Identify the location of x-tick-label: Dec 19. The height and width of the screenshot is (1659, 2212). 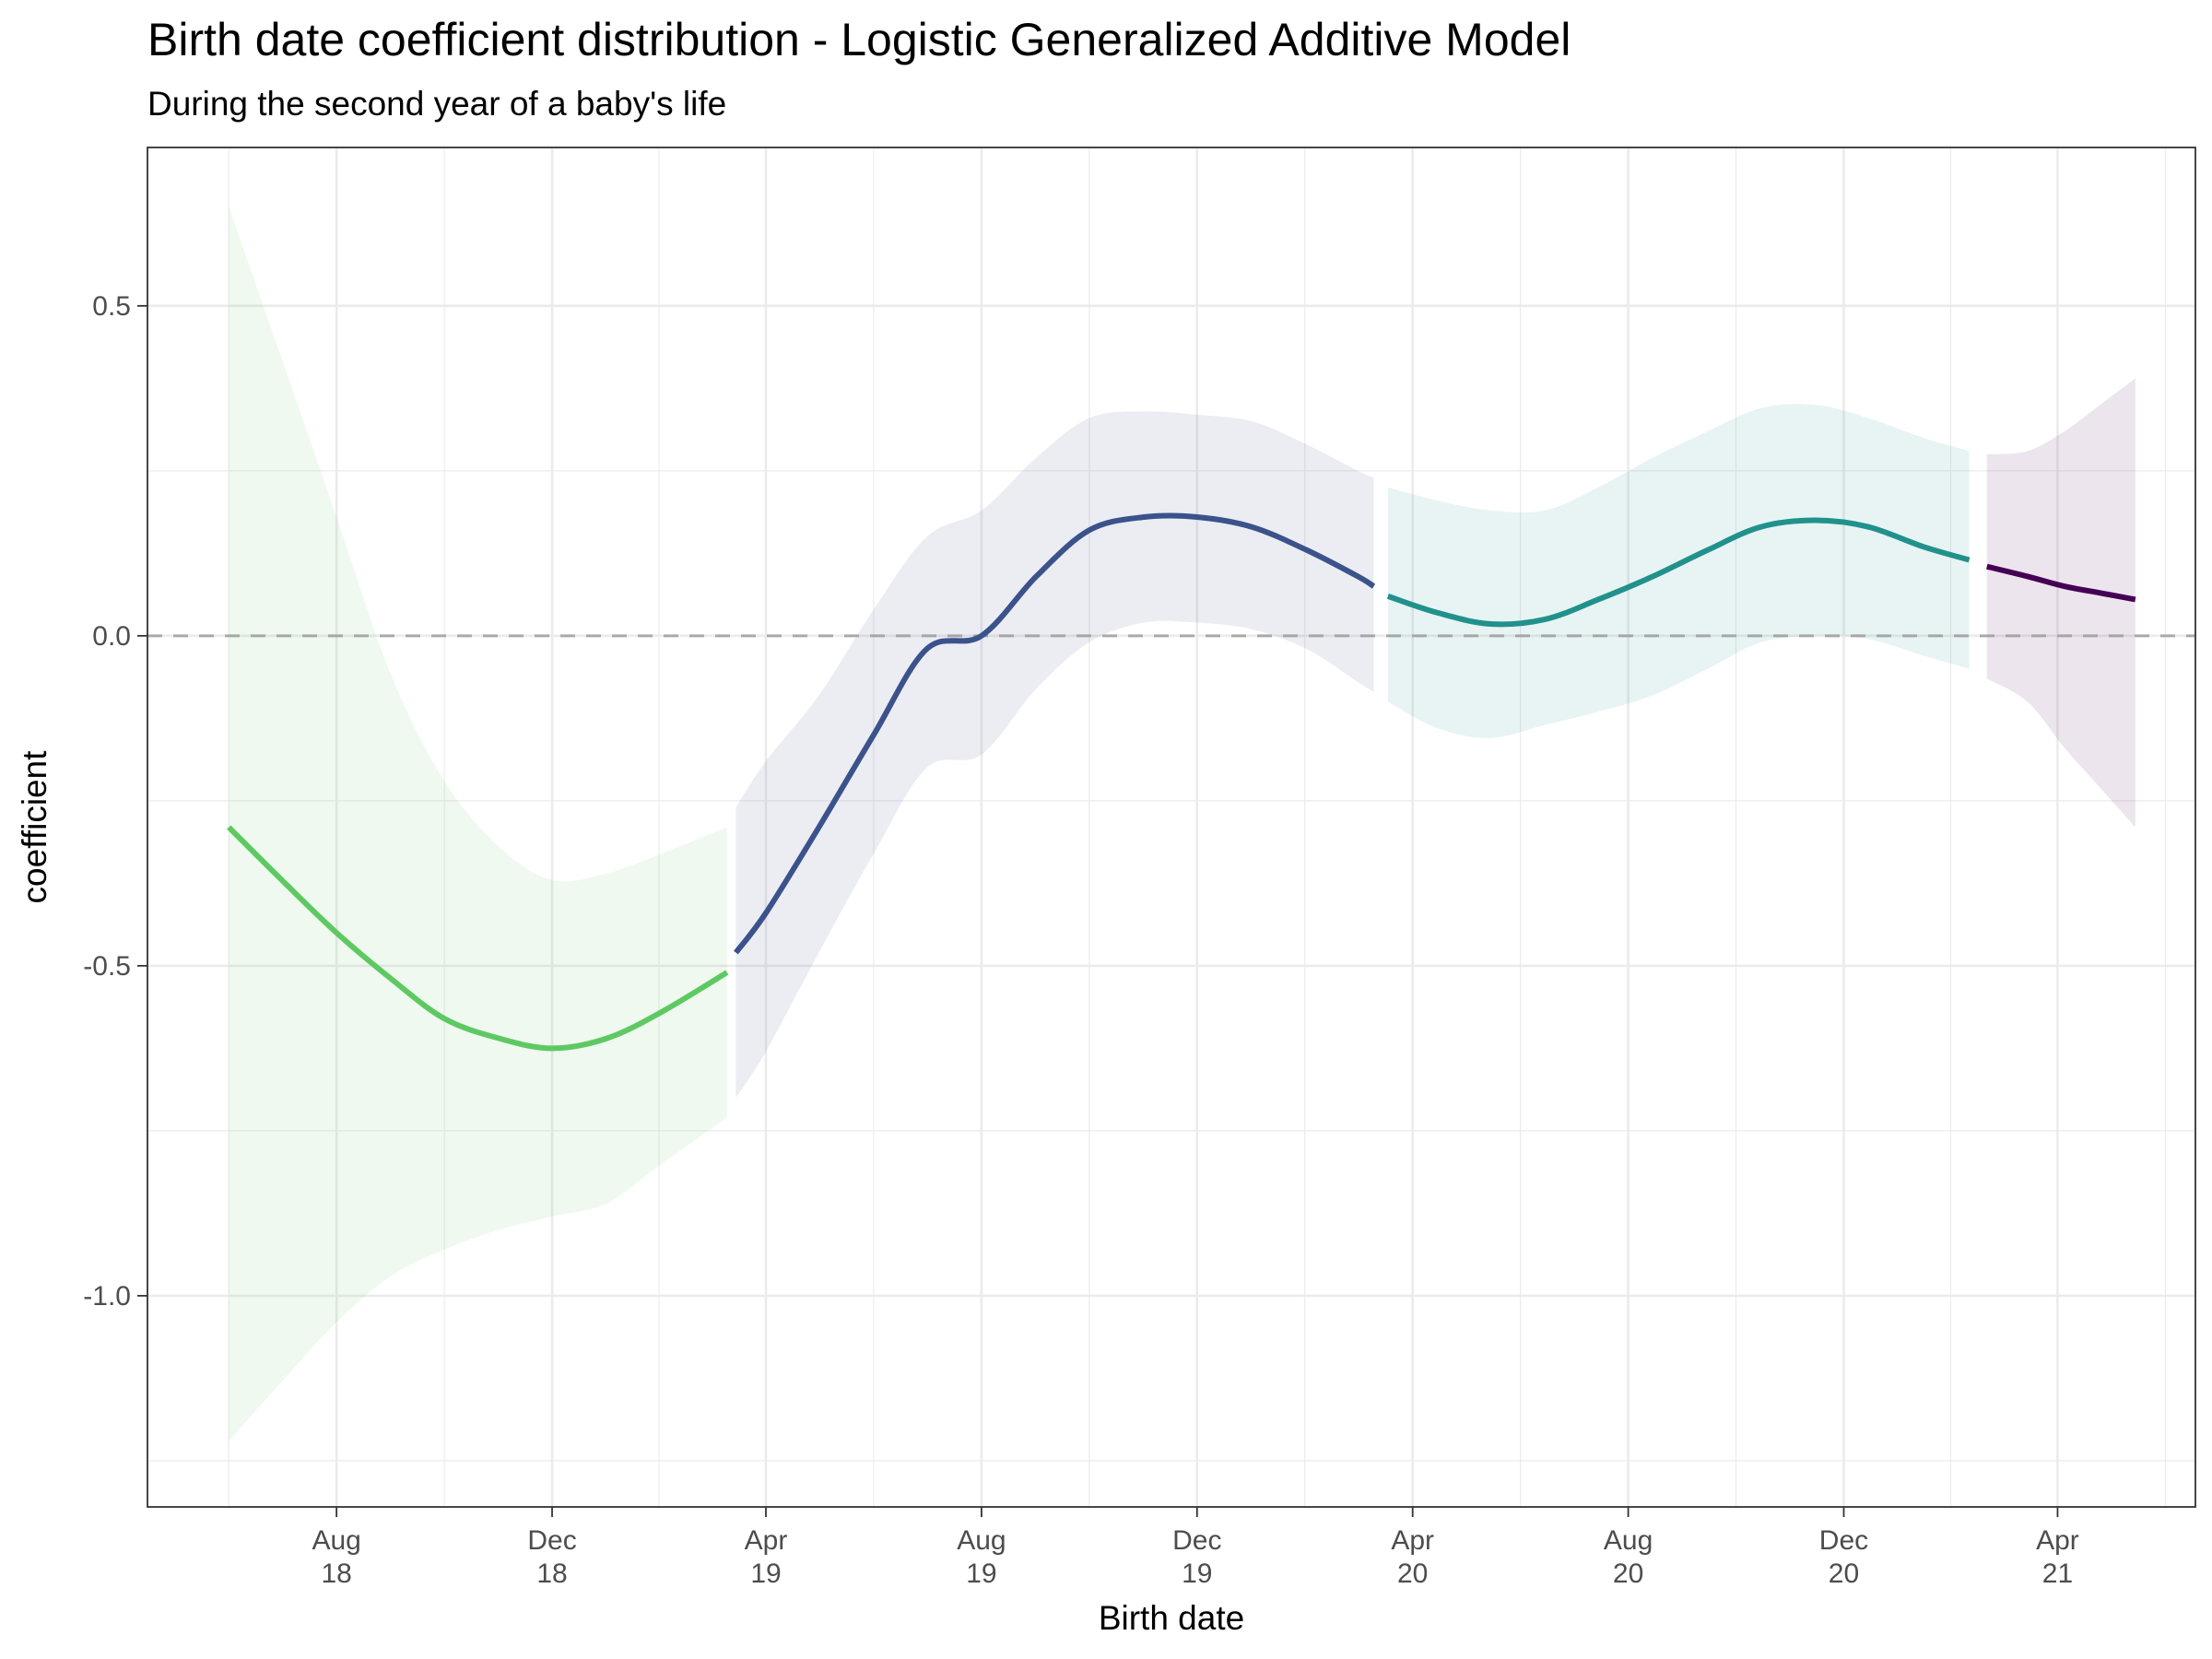
(1196, 1557).